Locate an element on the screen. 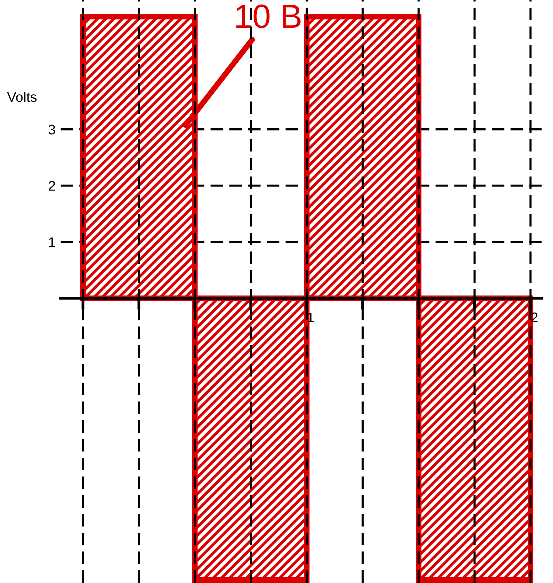 The height and width of the screenshot is (583, 553). y-tick-label: 2 is located at coordinates (52, 186).